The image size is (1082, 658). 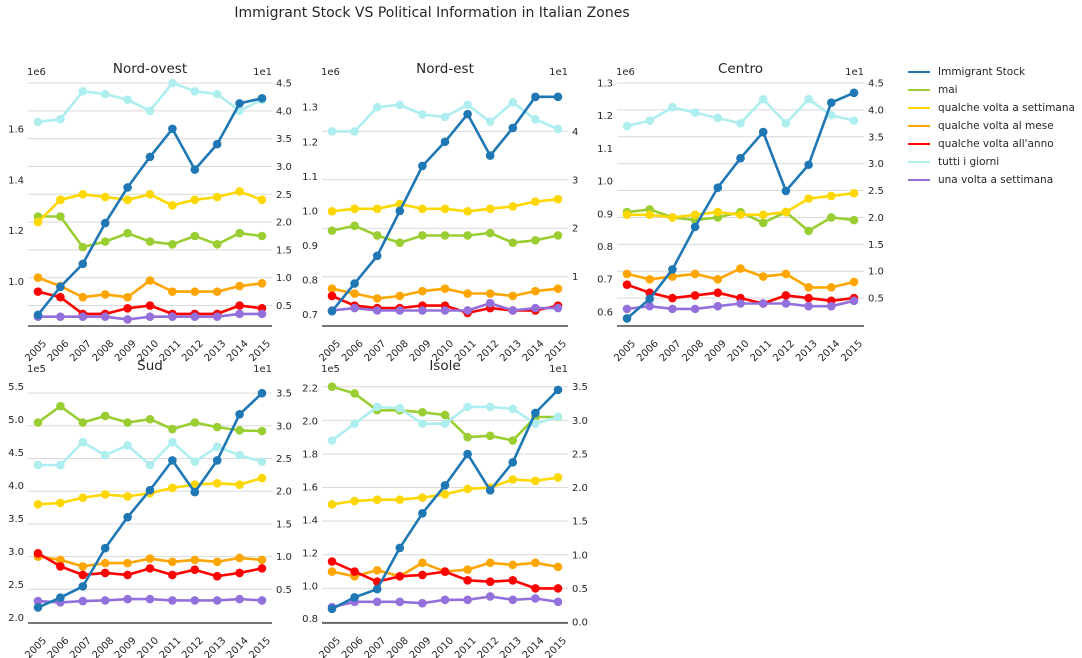 What do you see at coordinates (16, 129) in the screenshot?
I see `left-tick-label: 1.6` at bounding box center [16, 129].